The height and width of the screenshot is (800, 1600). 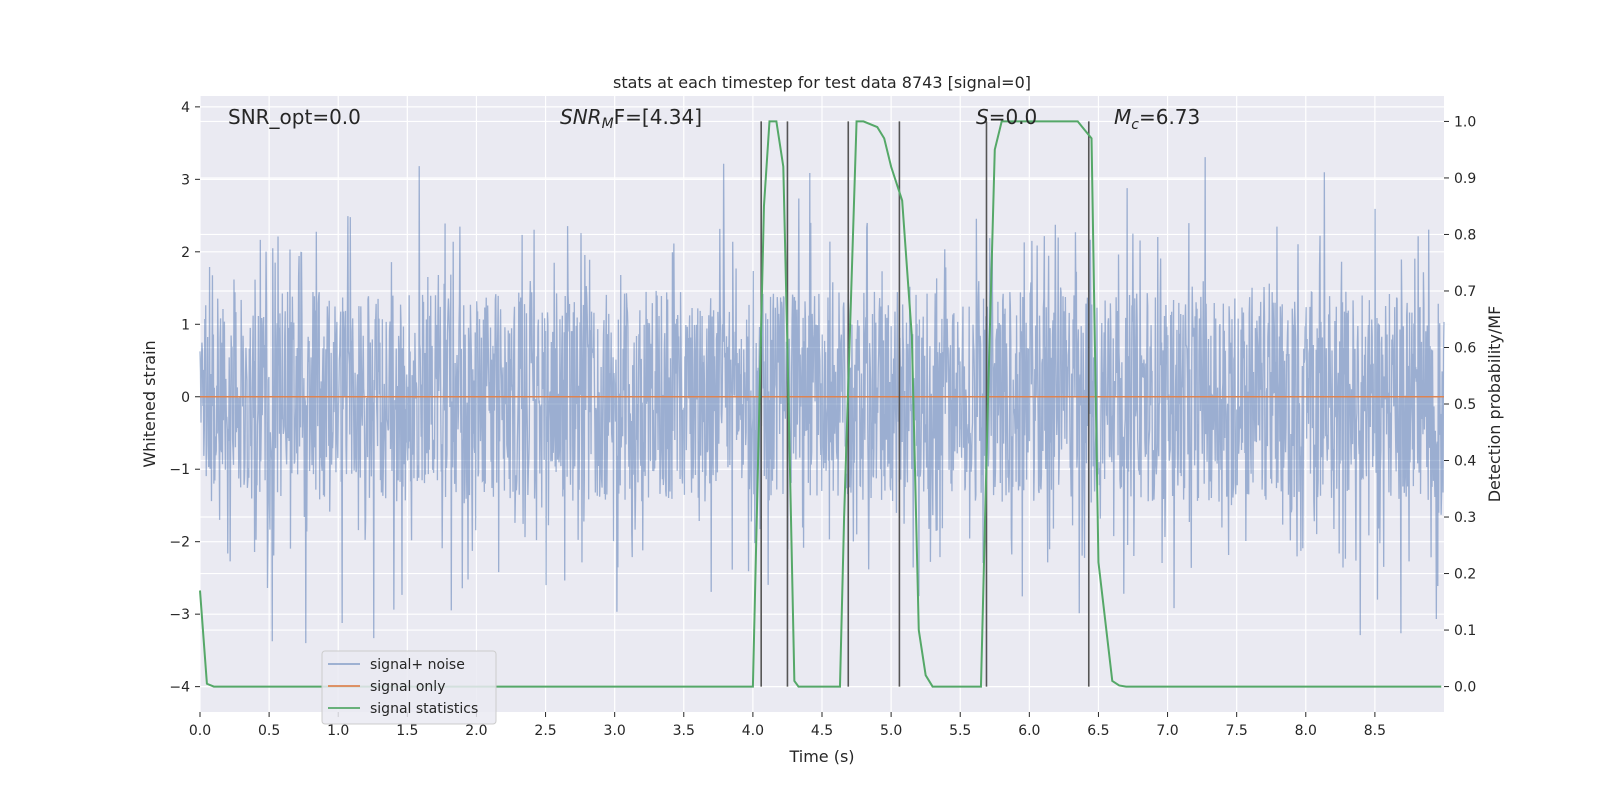 I want to click on y-right-tick-label: 1.0, so click(x=1465, y=122).